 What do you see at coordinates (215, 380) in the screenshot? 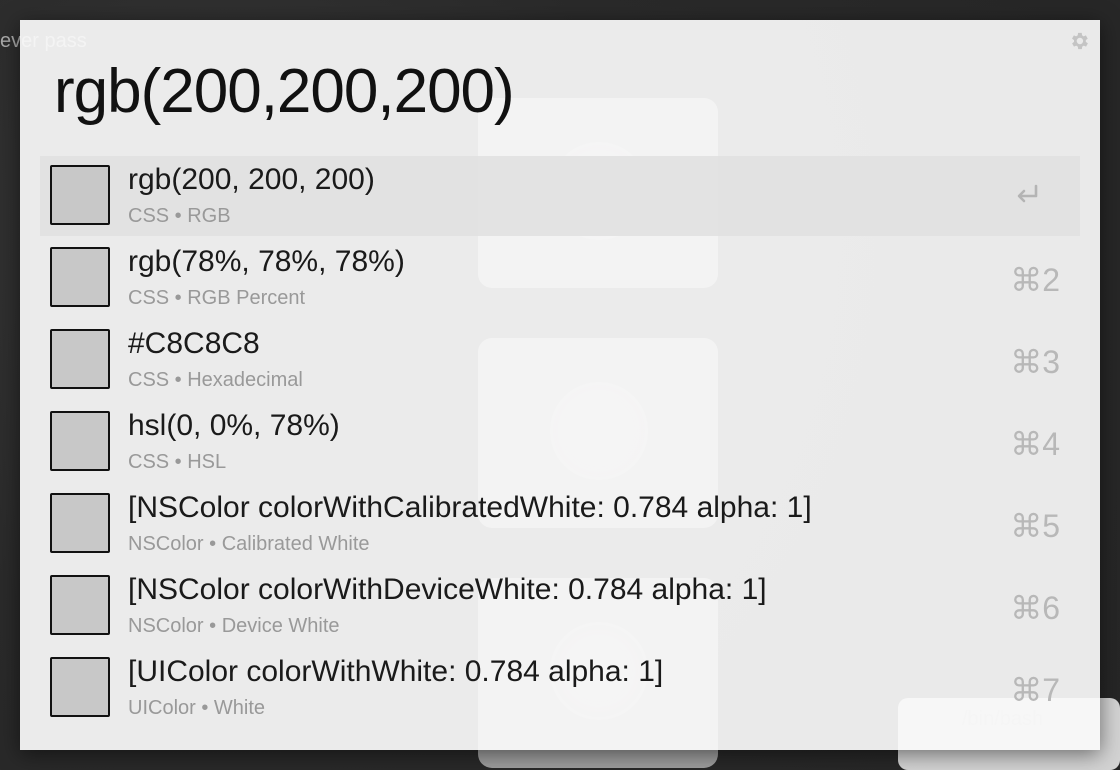
I see `result-subtitle: CSS • Hexadecimal` at bounding box center [215, 380].